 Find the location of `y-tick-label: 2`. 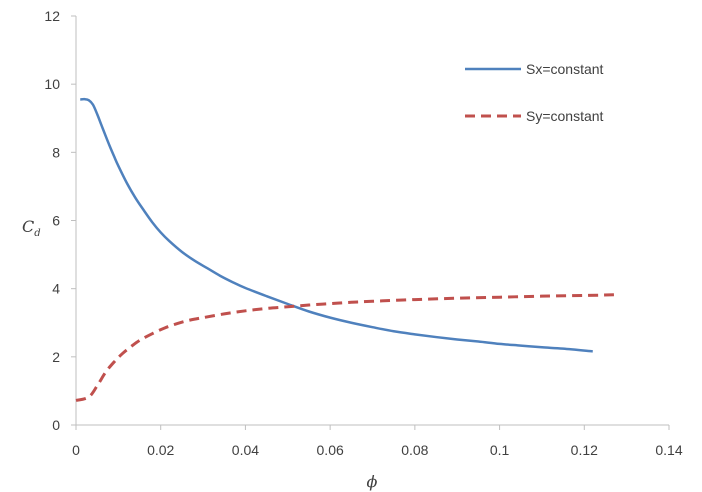

y-tick-label: 2 is located at coordinates (56, 357).